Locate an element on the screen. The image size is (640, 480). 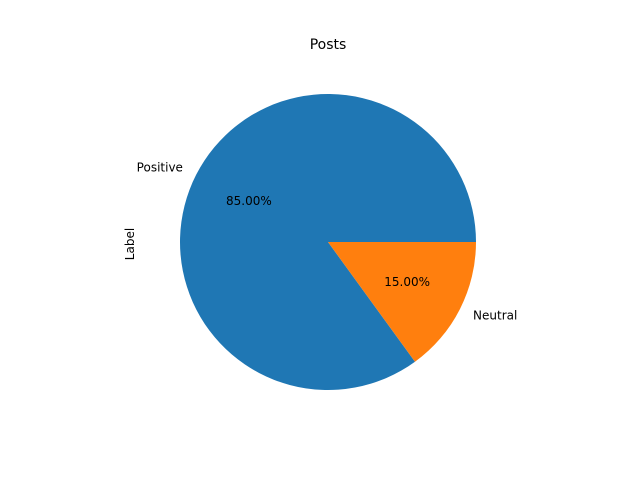
slice-percent-neutral: 15.00% is located at coordinates (407, 282).